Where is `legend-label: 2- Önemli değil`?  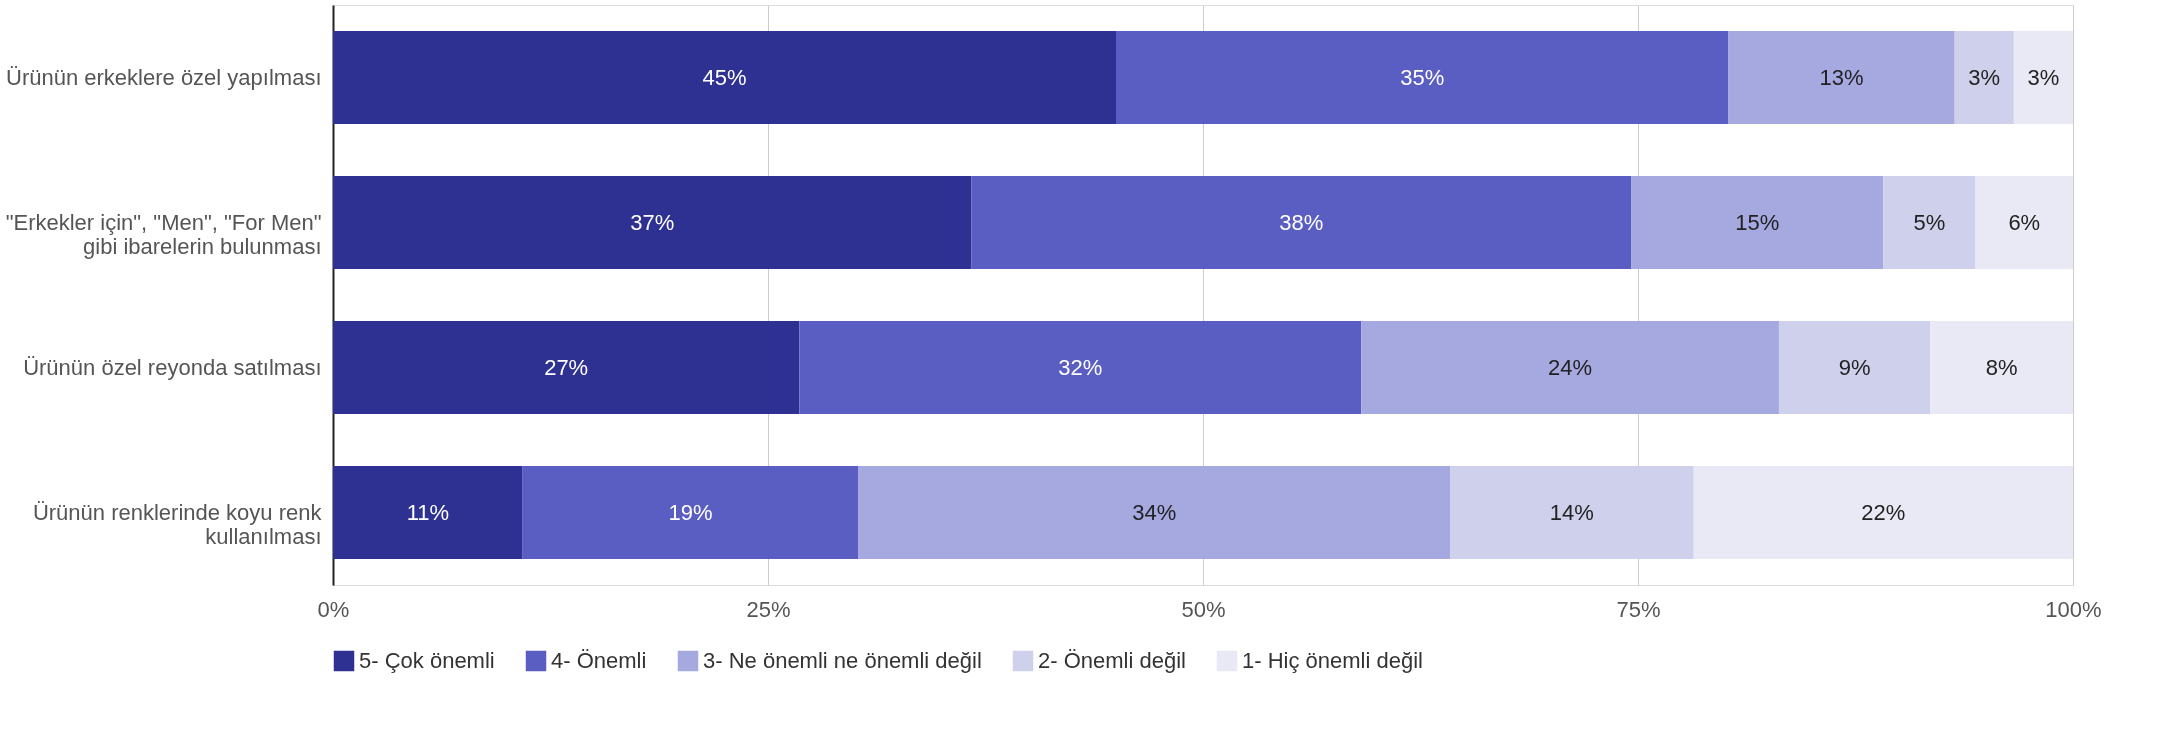
legend-label: 2- Önemli değil is located at coordinates (1112, 660).